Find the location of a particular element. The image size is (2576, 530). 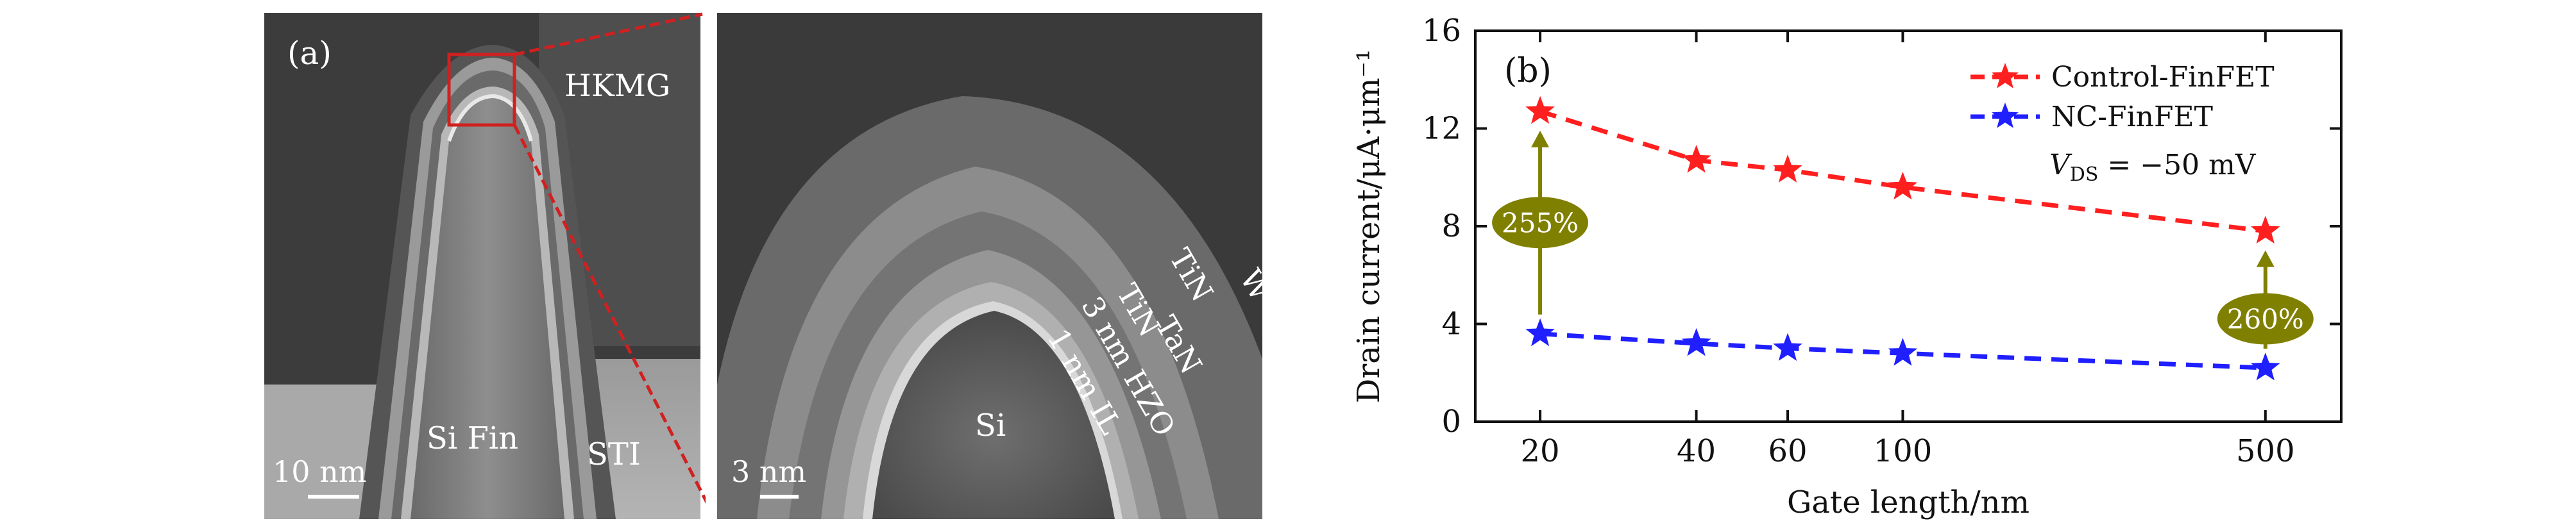

x-tick-label: 20 is located at coordinates (1540, 451).